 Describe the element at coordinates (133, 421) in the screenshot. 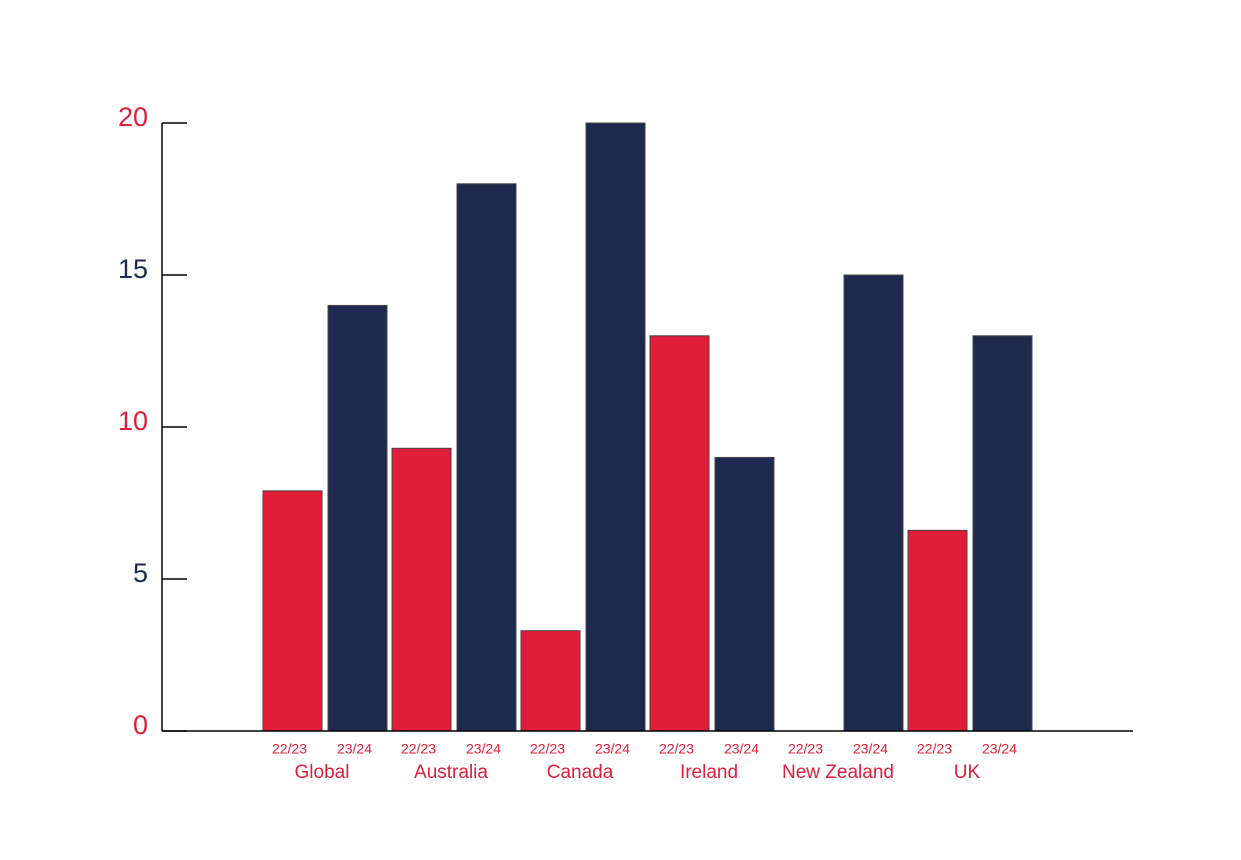

I see `y-tick-label: 10` at that location.